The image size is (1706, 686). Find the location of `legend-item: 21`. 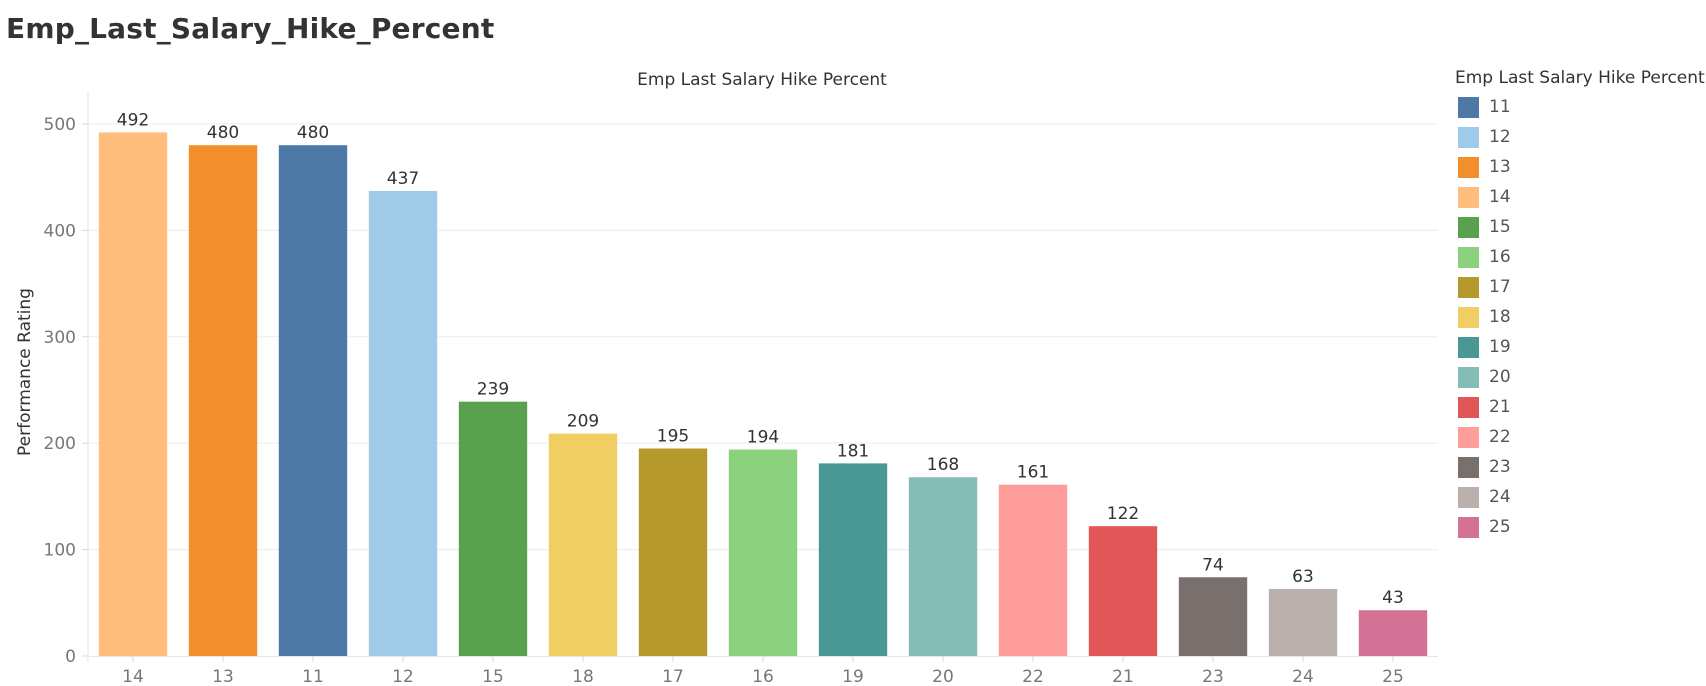

legend-item: 21 is located at coordinates (1580, 407).